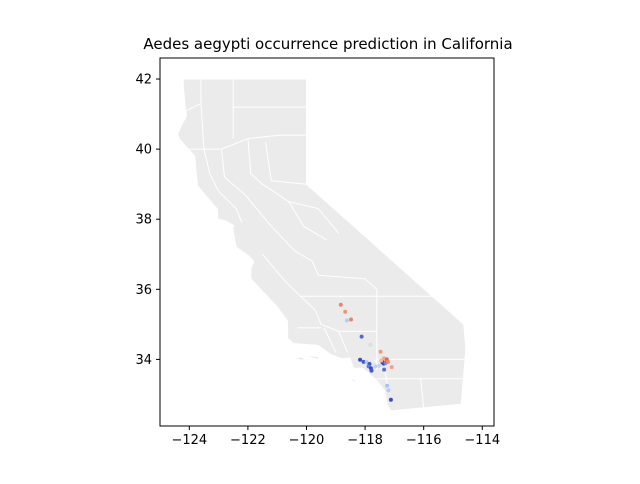  What do you see at coordinates (482, 440) in the screenshot?
I see `x-tick-label: −114` at bounding box center [482, 440].